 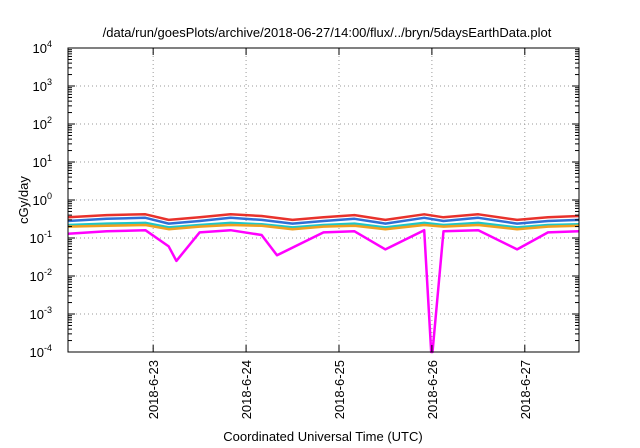 I want to click on y-tick-exponent: 2, so click(x=49, y=120).